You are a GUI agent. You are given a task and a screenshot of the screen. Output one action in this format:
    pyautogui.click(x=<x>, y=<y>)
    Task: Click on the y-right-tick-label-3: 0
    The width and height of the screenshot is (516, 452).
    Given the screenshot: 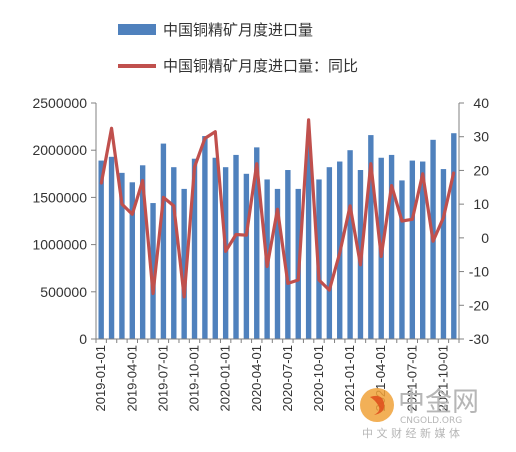 What is the action you would take?
    pyautogui.click(x=485, y=238)
    